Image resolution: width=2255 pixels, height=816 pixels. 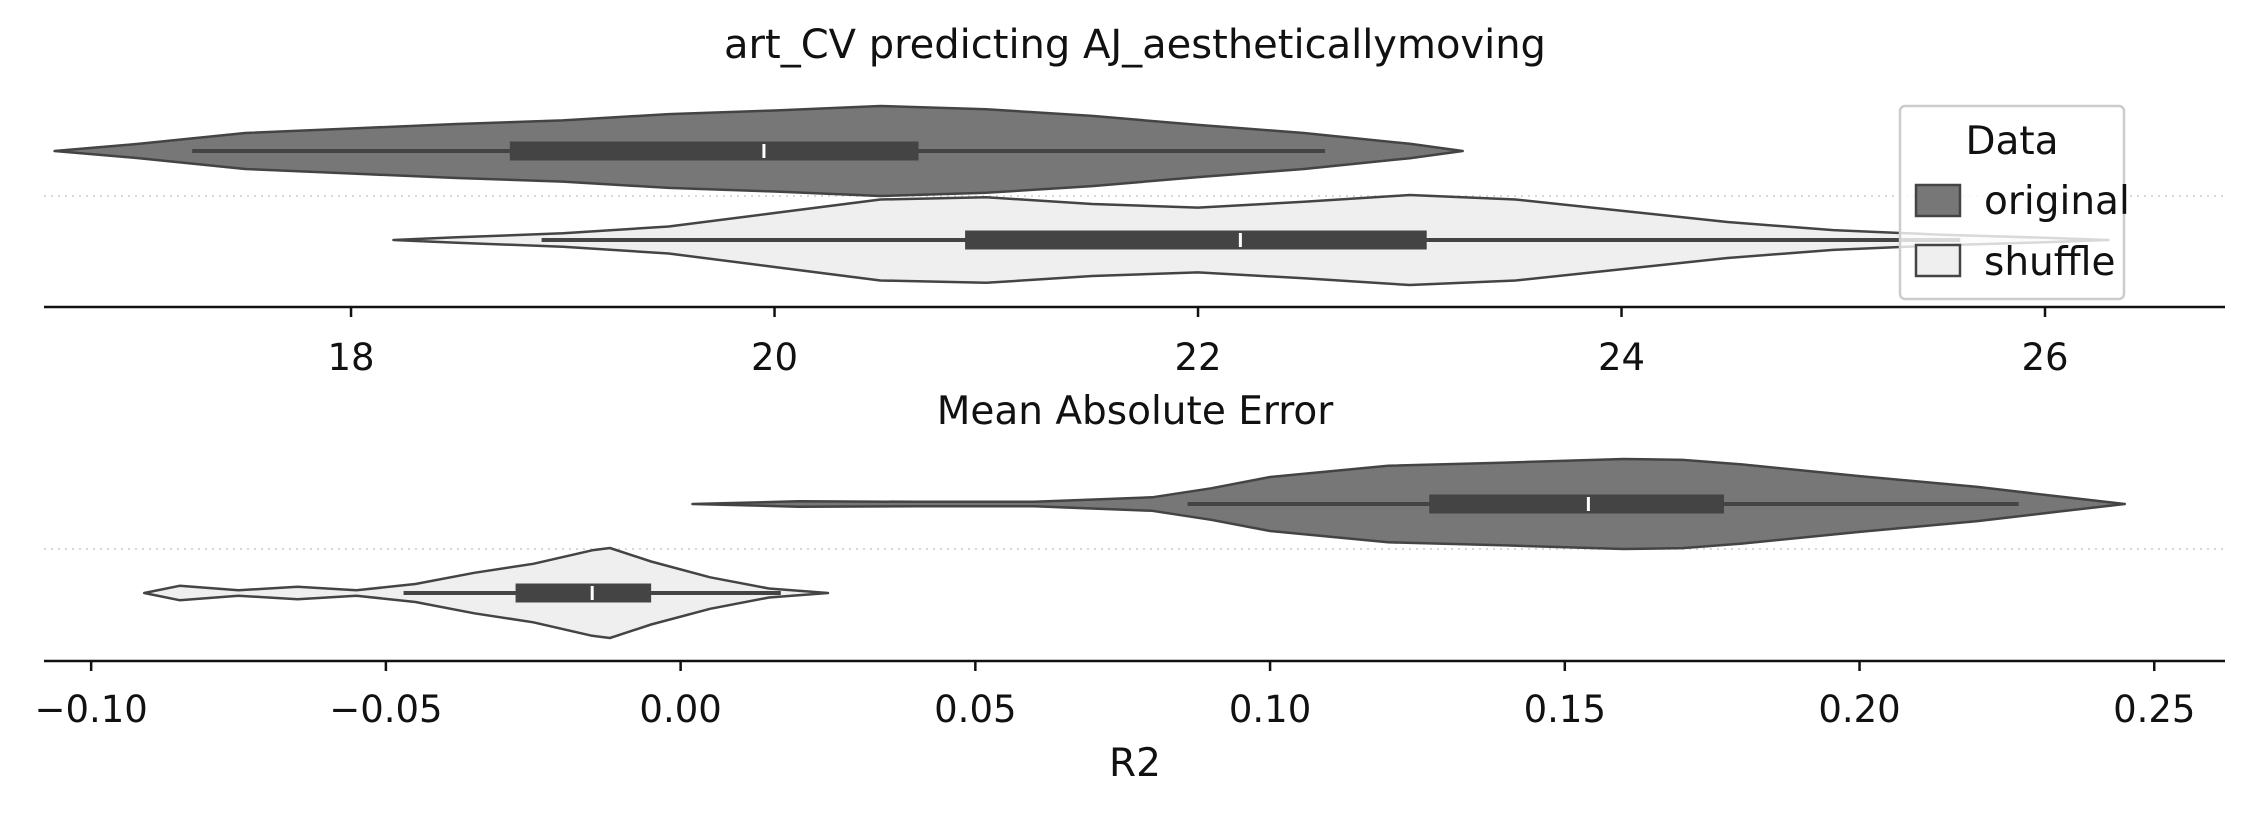 What do you see at coordinates (2044, 357) in the screenshot?
I see `x-tick-label: 26` at bounding box center [2044, 357].